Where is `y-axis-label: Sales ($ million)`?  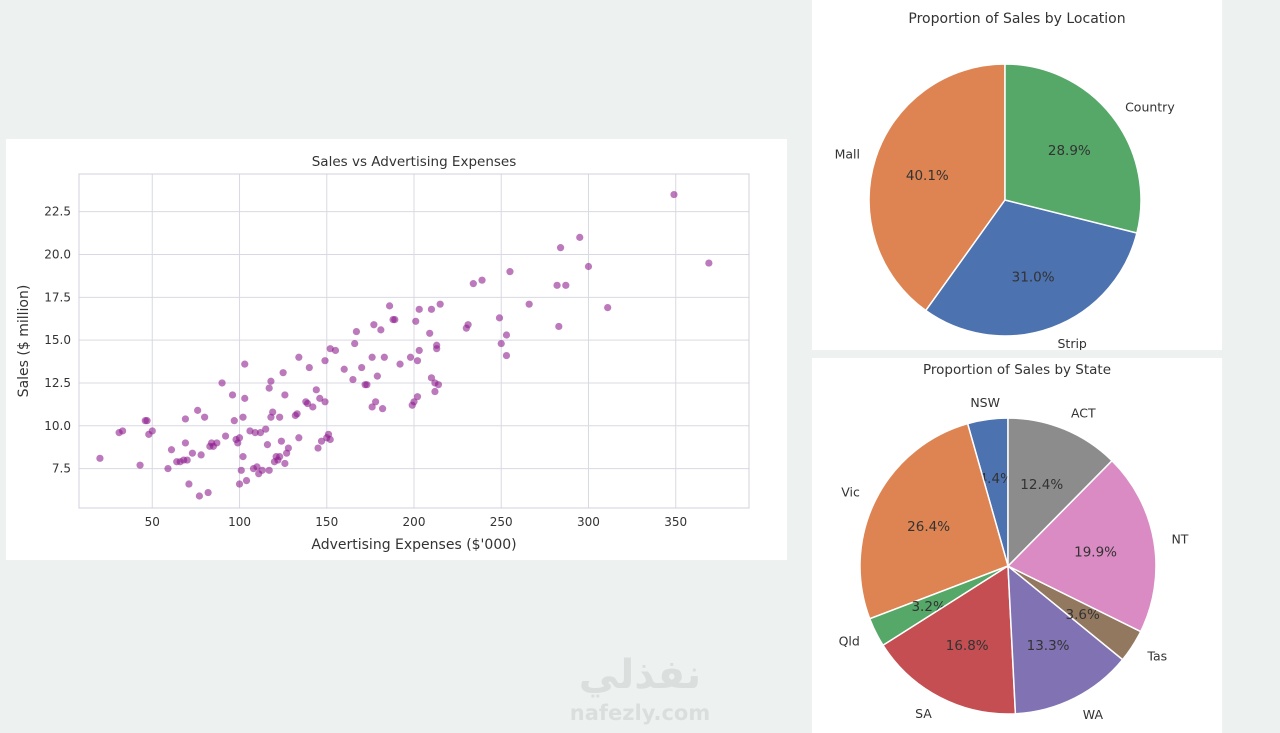
y-axis-label: Sales ($ million) is located at coordinates (24, 341).